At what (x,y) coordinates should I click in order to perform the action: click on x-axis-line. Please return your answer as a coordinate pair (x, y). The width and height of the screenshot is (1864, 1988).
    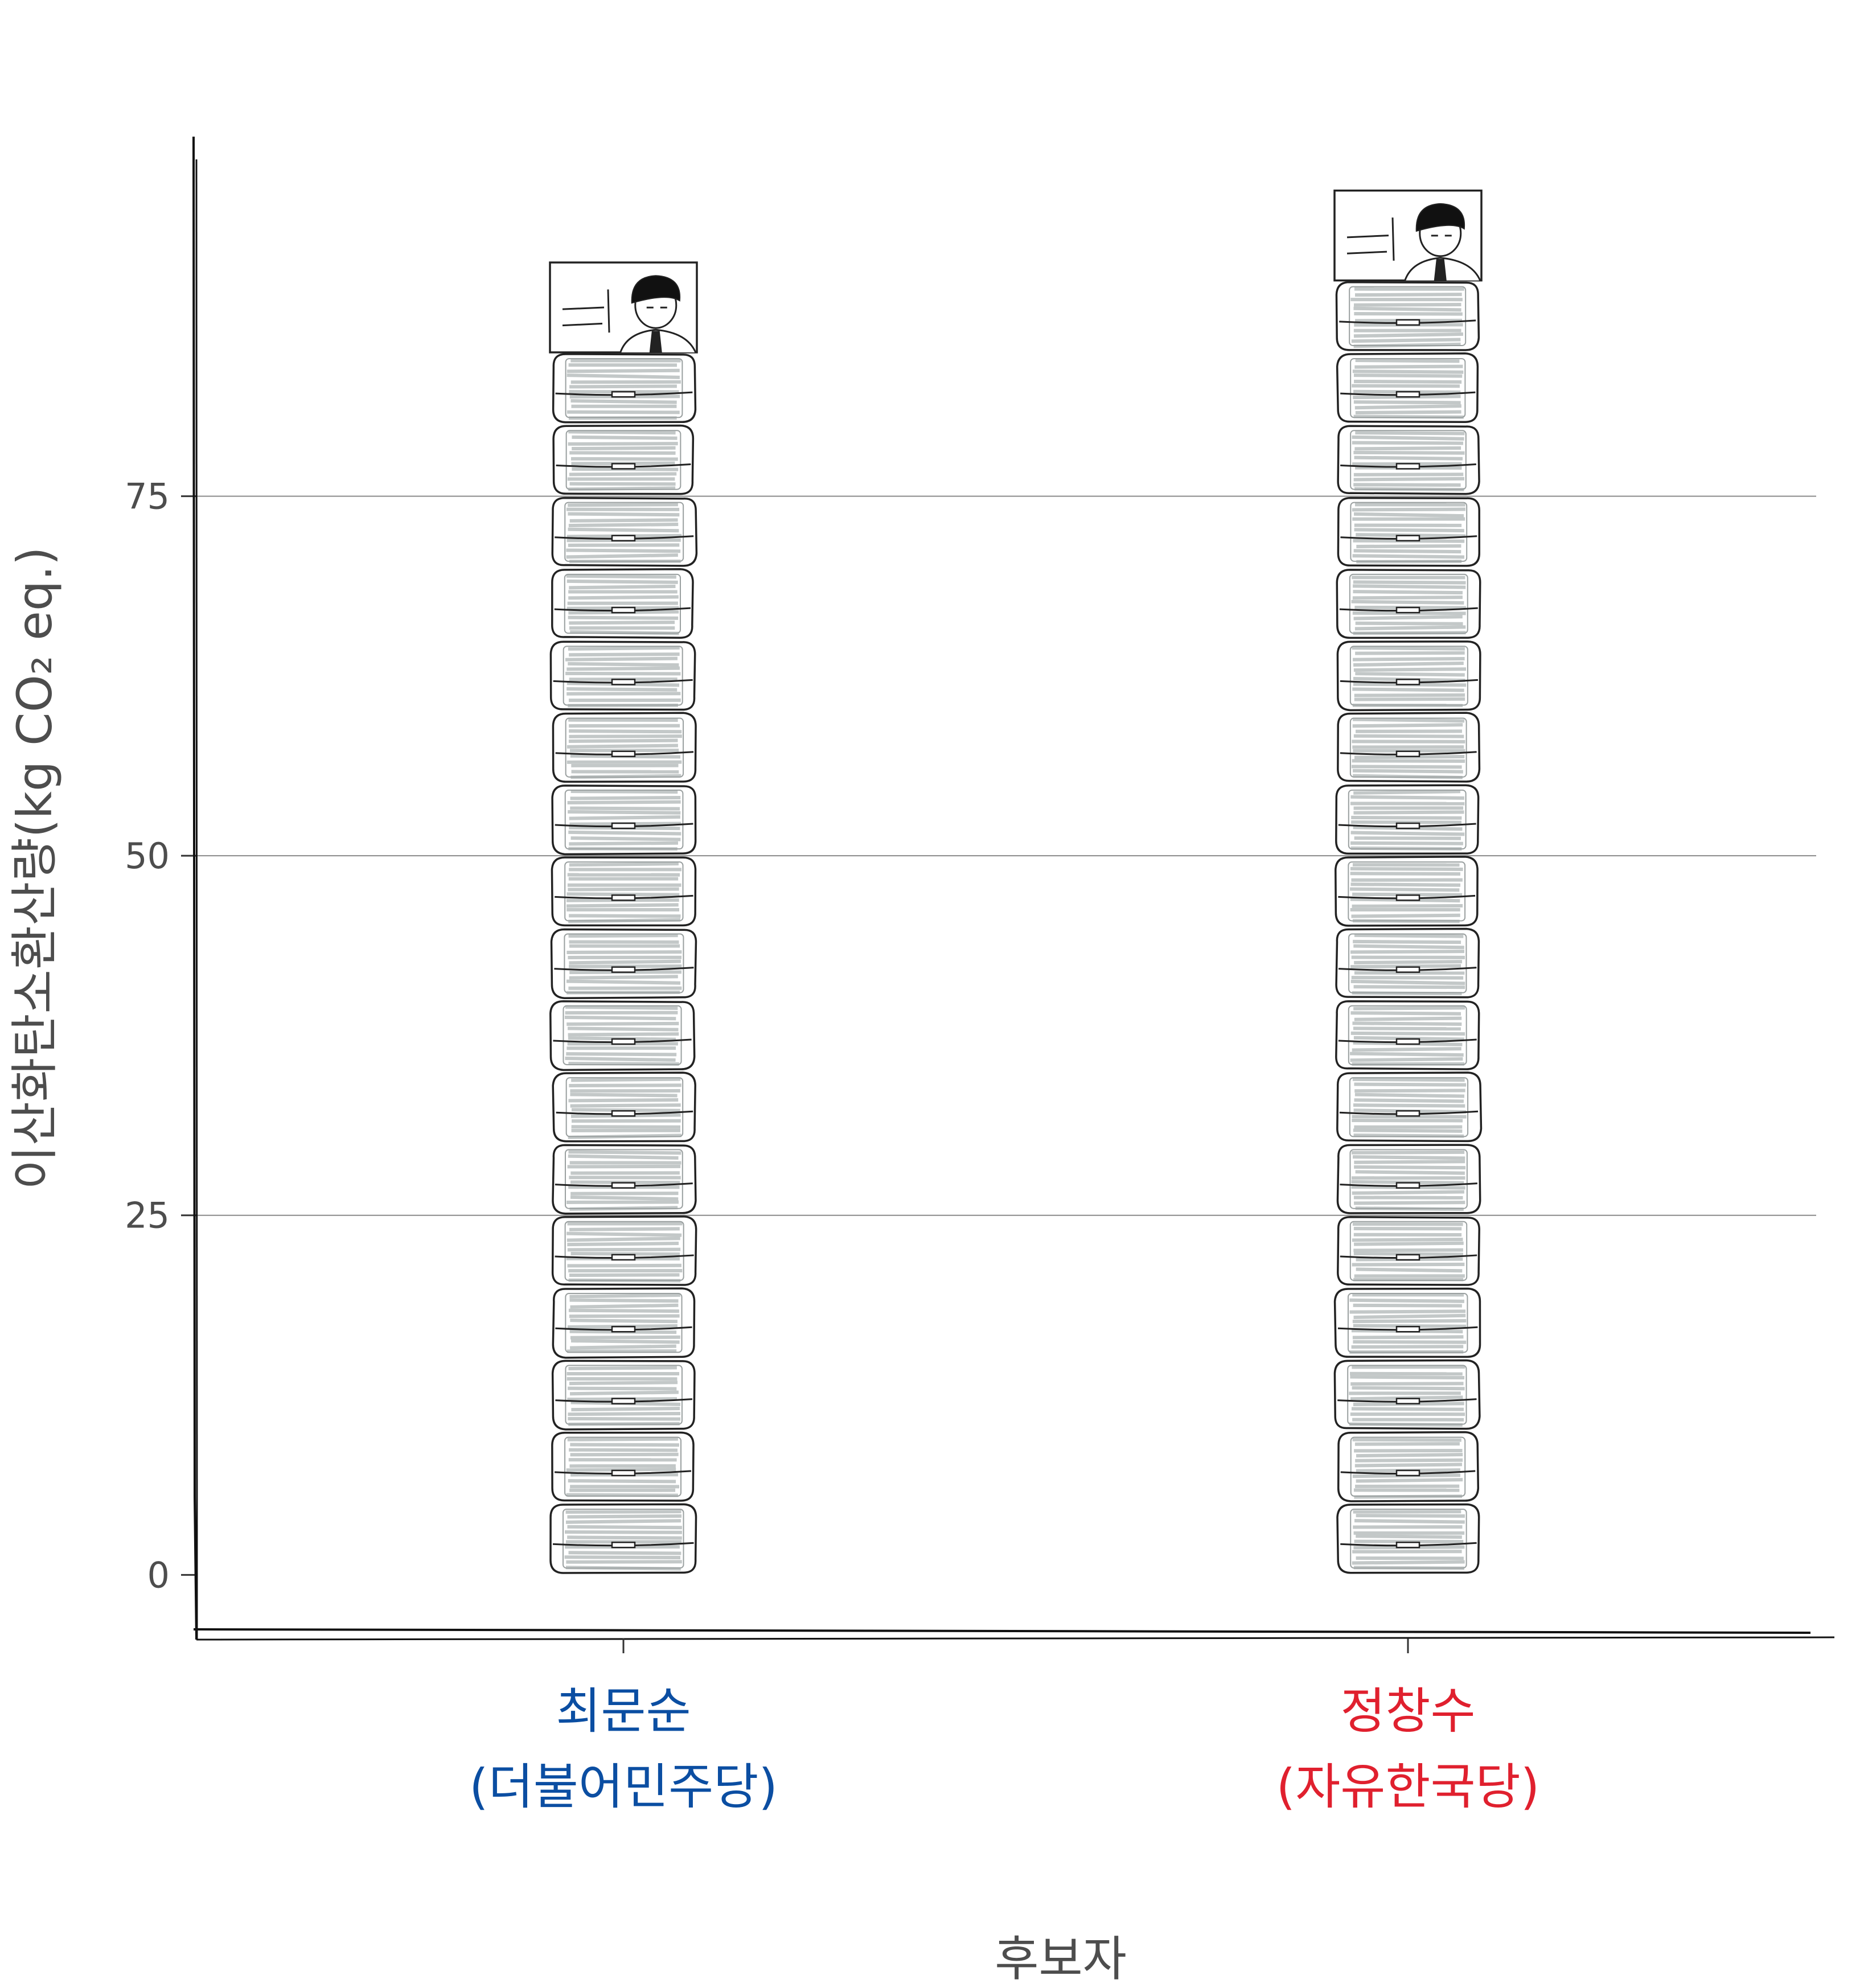
    Looking at the image, I should click on (1002, 1631).